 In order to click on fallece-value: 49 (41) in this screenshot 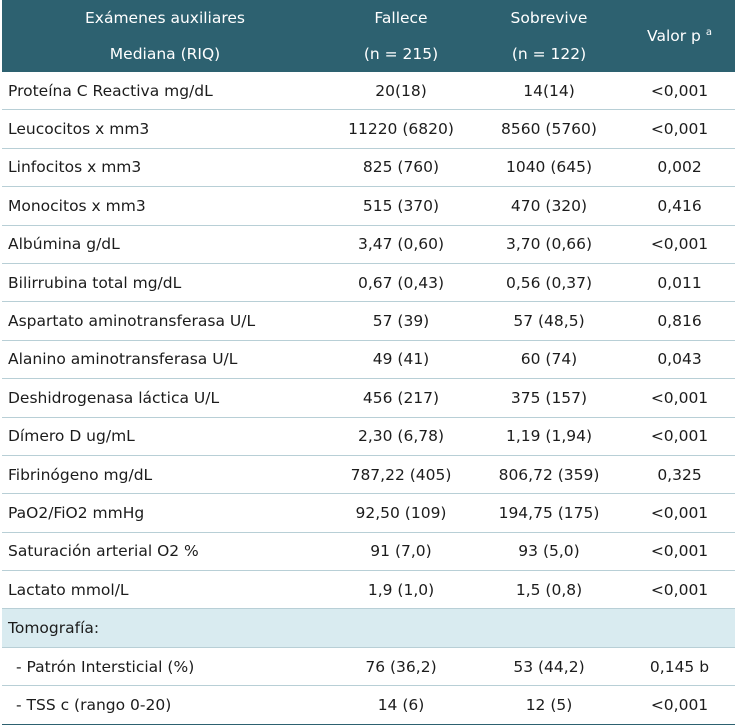, I will do `click(401, 360)`.